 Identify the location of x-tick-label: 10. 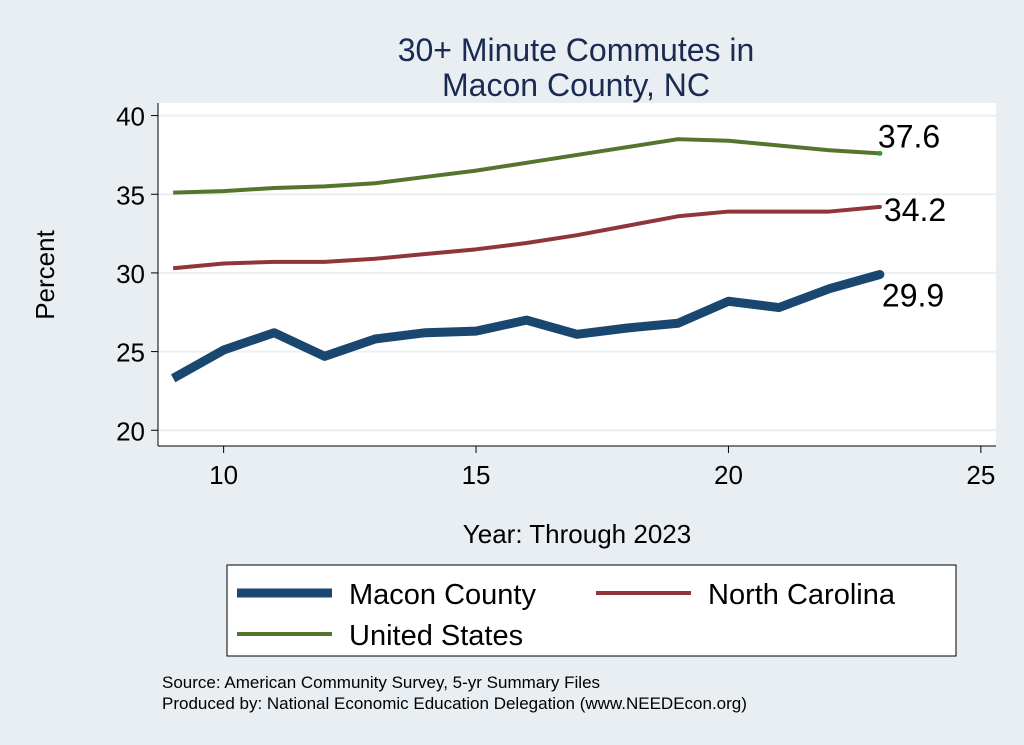
(223, 475).